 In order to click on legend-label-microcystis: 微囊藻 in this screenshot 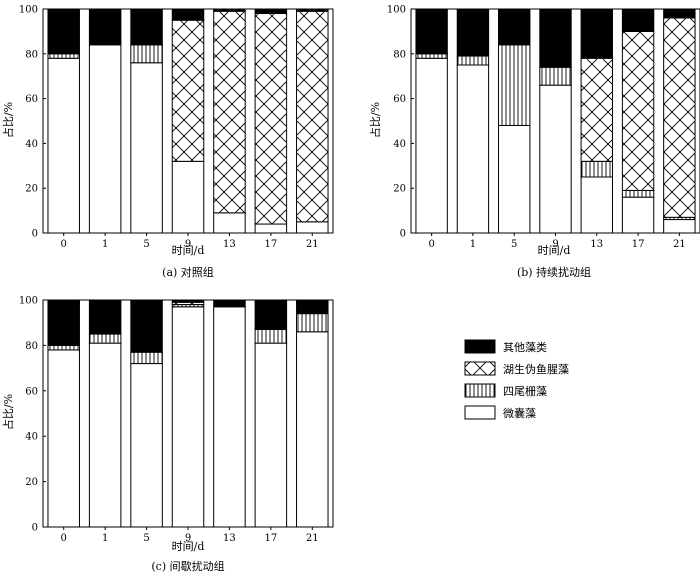, I will do `click(519, 413)`.